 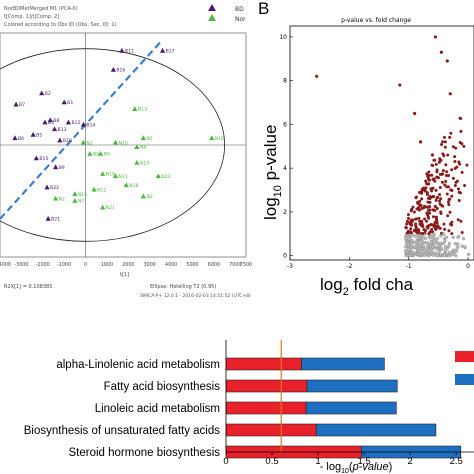 I want to click on pca-point-label-B11: B11, so click(x=129, y=51).